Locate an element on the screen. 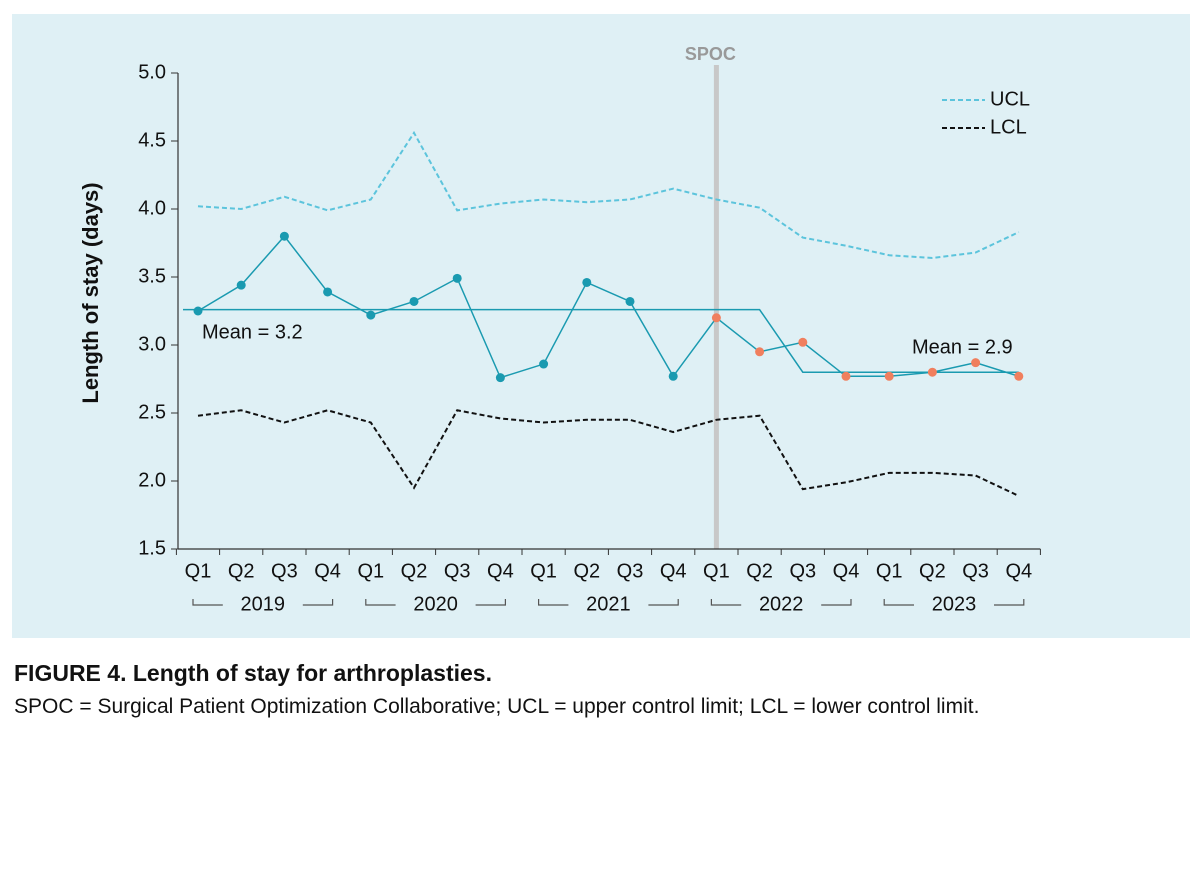 This screenshot has height=889, width=1200. year-label: 2020 is located at coordinates (435, 604).